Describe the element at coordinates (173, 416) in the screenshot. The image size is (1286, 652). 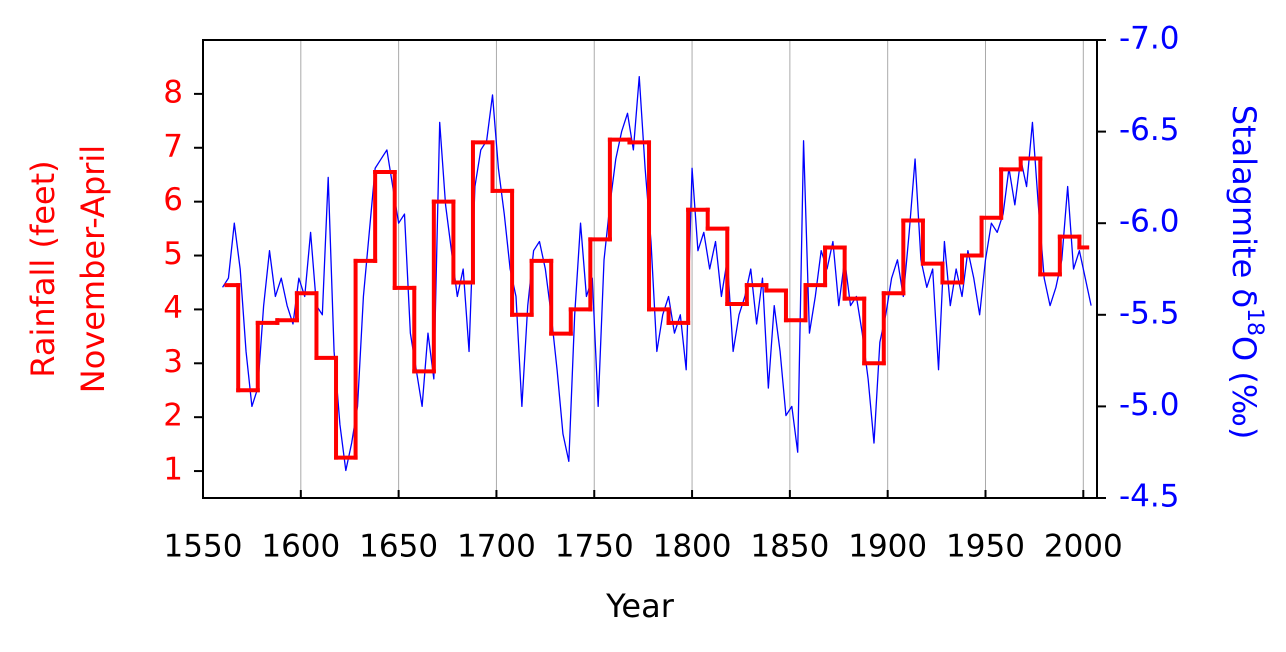
I see `y-tick-label: 2` at that location.